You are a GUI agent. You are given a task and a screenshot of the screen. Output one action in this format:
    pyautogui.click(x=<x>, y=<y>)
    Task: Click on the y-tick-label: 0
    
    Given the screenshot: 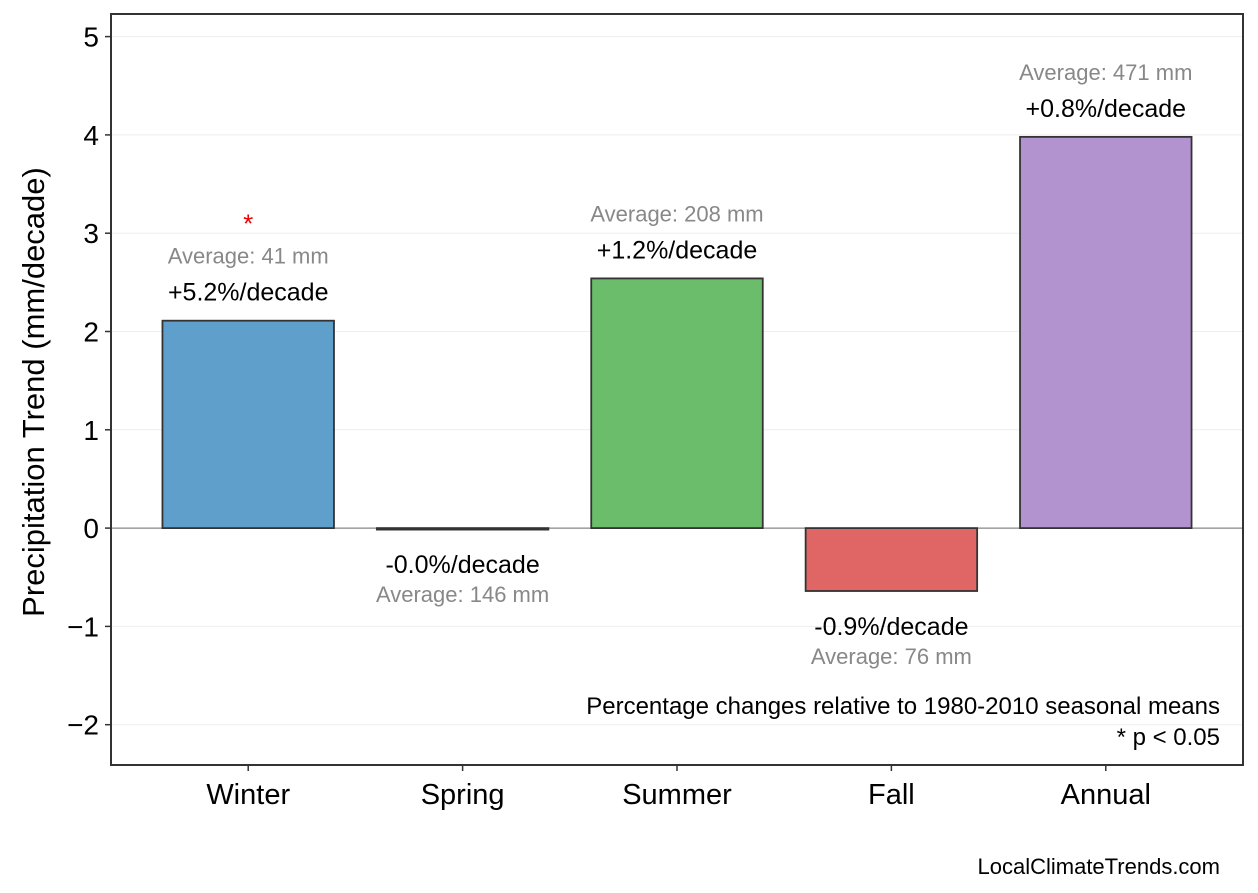 What is the action you would take?
    pyautogui.click(x=91, y=528)
    